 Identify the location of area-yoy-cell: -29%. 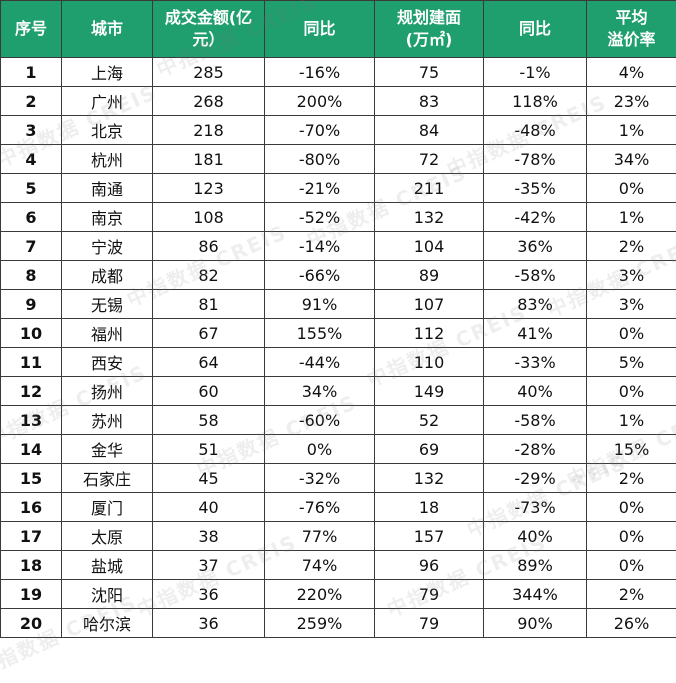
(535, 478).